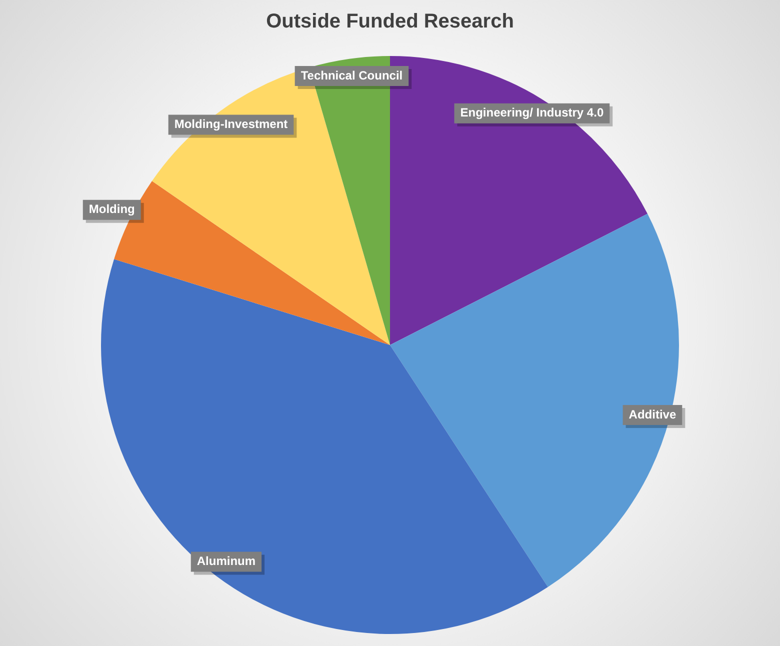  I want to click on slice-label: Technical Council, so click(351, 75).